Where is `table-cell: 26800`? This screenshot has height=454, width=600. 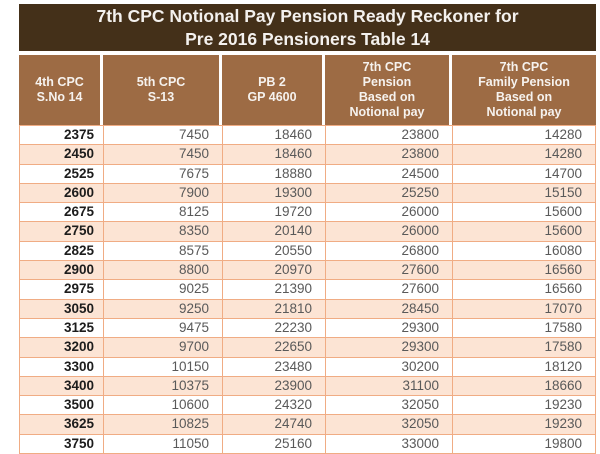 table-cell: 26800 is located at coordinates (389, 251).